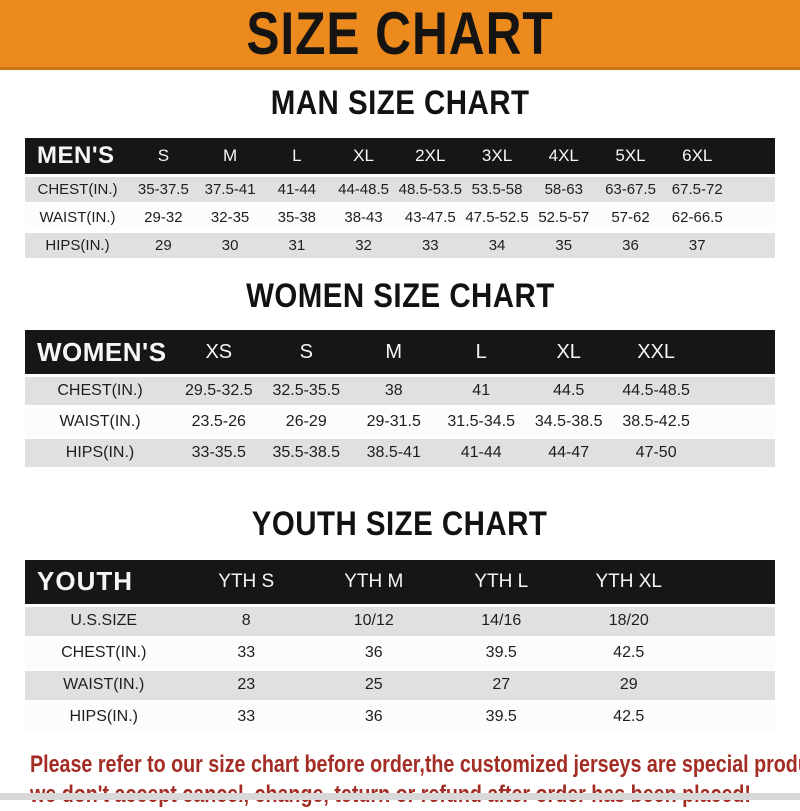 This screenshot has width=800, height=811. I want to click on bottom-strip, so click(400, 796).